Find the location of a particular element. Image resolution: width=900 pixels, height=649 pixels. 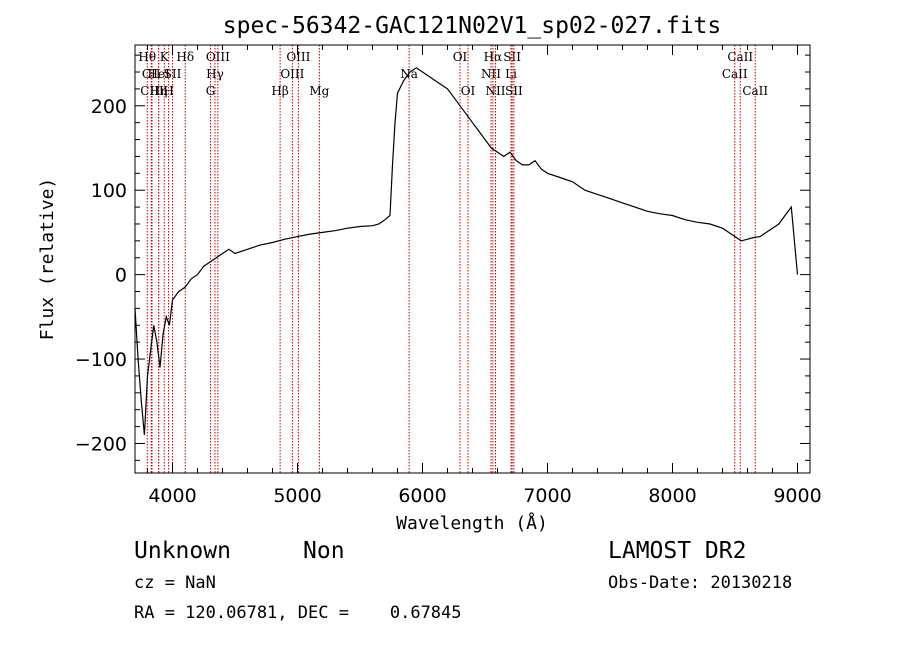

redshift-cz: cz = NaN is located at coordinates (175, 583).